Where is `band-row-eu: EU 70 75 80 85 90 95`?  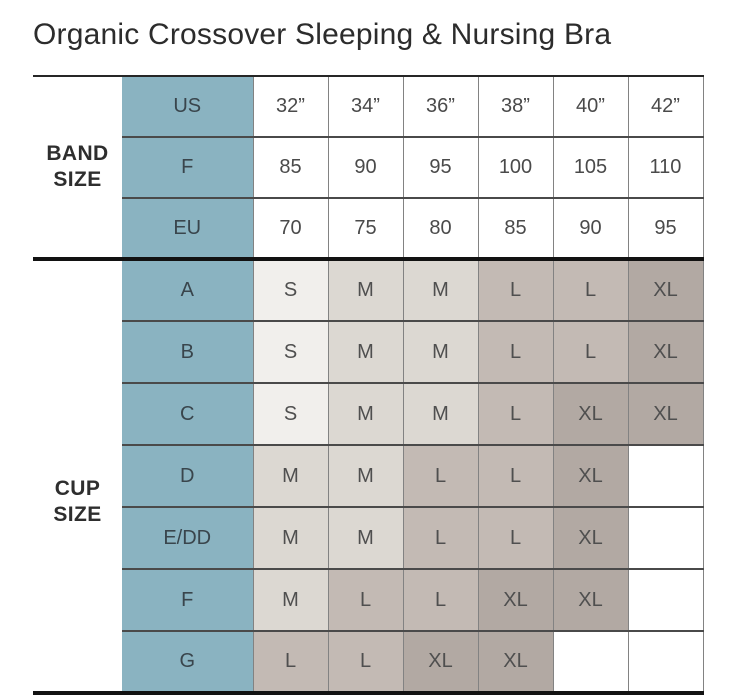 band-row-eu: EU 70 75 80 85 90 95 is located at coordinates (368, 228).